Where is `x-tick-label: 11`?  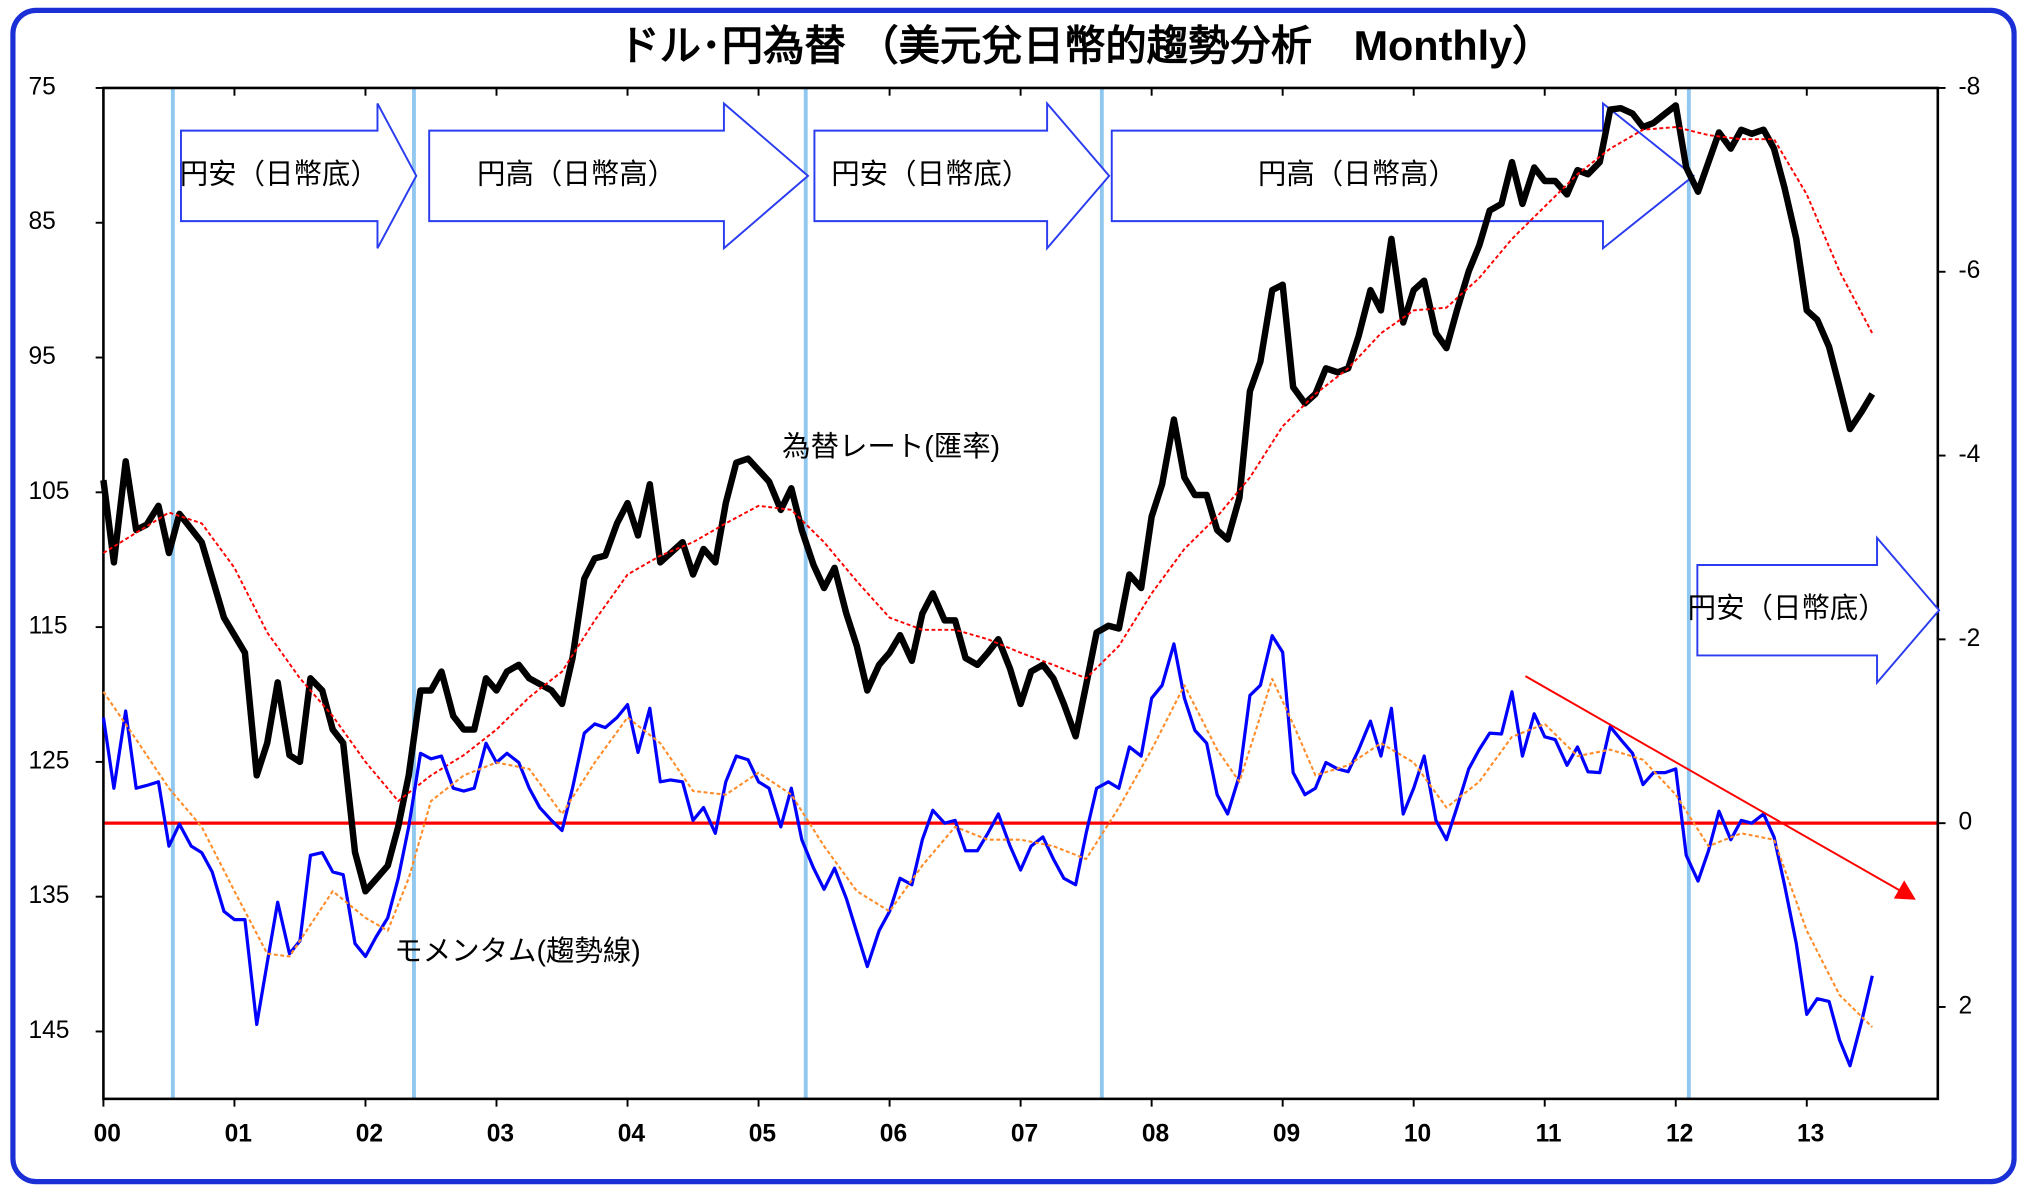
x-tick-label: 11 is located at coordinates (1549, 1134).